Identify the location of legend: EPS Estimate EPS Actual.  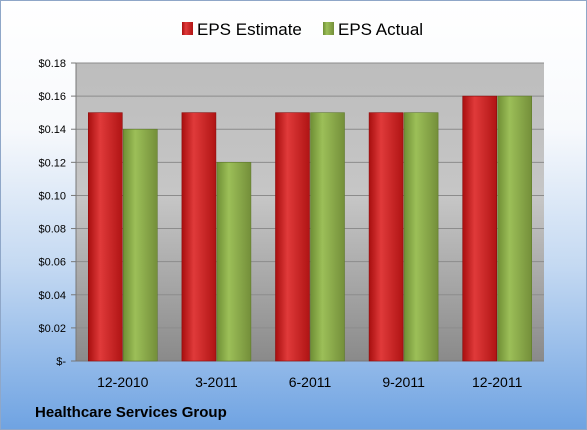
(302, 29).